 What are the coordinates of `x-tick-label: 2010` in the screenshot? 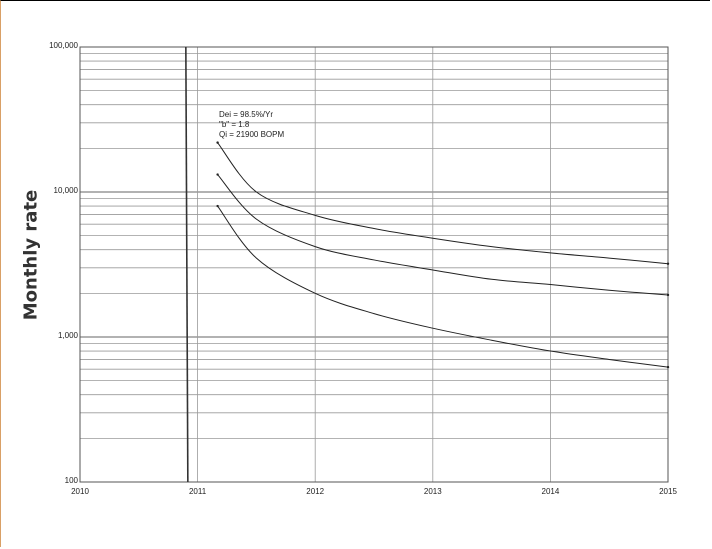 It's located at (80, 491).